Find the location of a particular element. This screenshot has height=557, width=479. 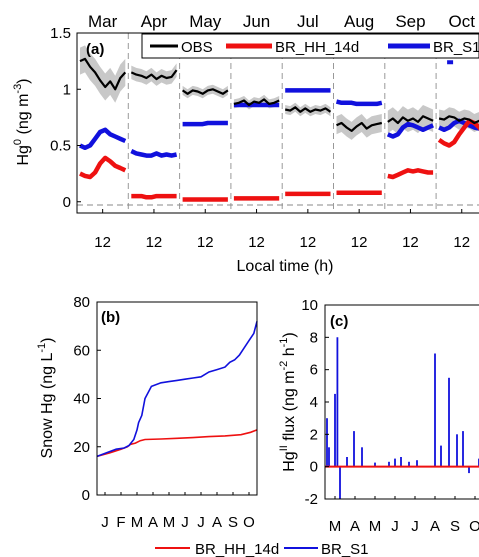

y-tick-label: 60 is located at coordinates (81, 350).